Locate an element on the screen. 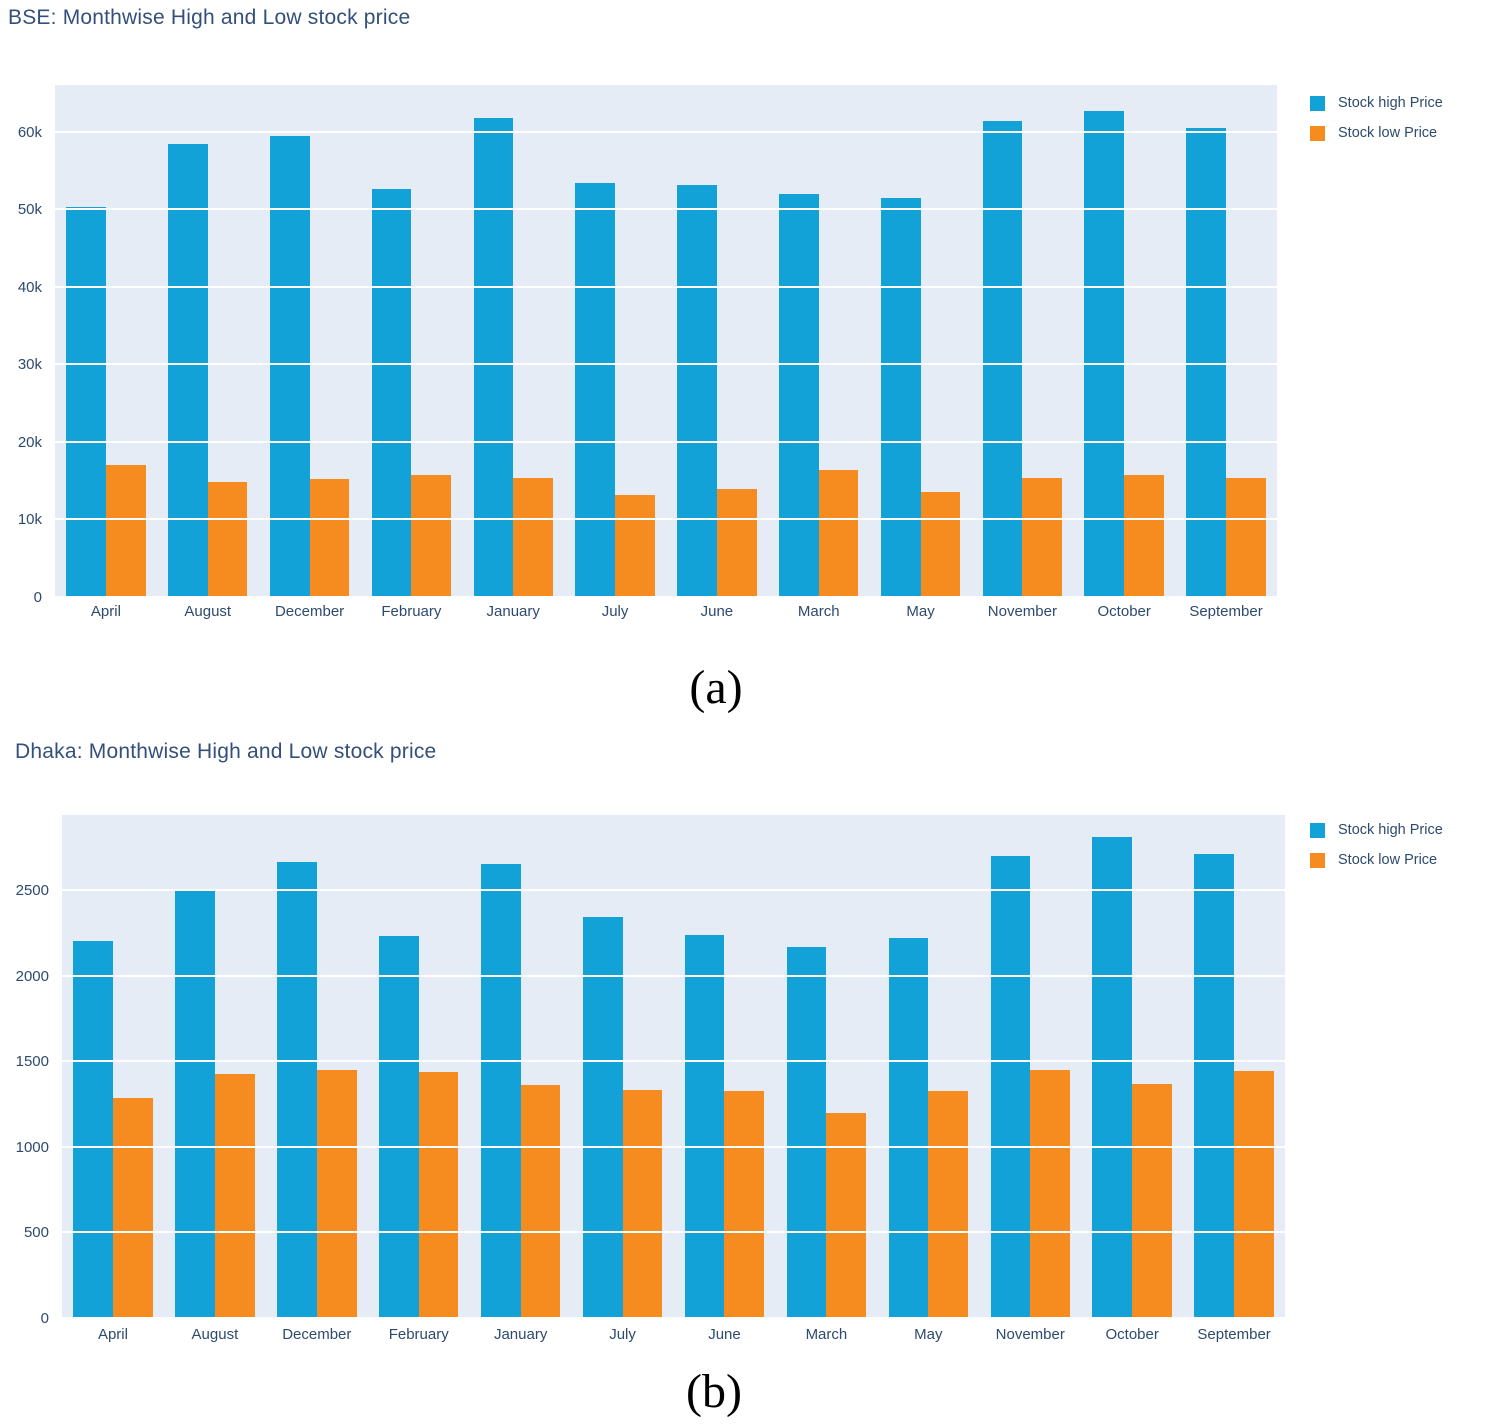 Image resolution: width=1503 pixels, height=1425 pixels. chart-b-legend: Stock high Price Stock low Price is located at coordinates (1406, 852).